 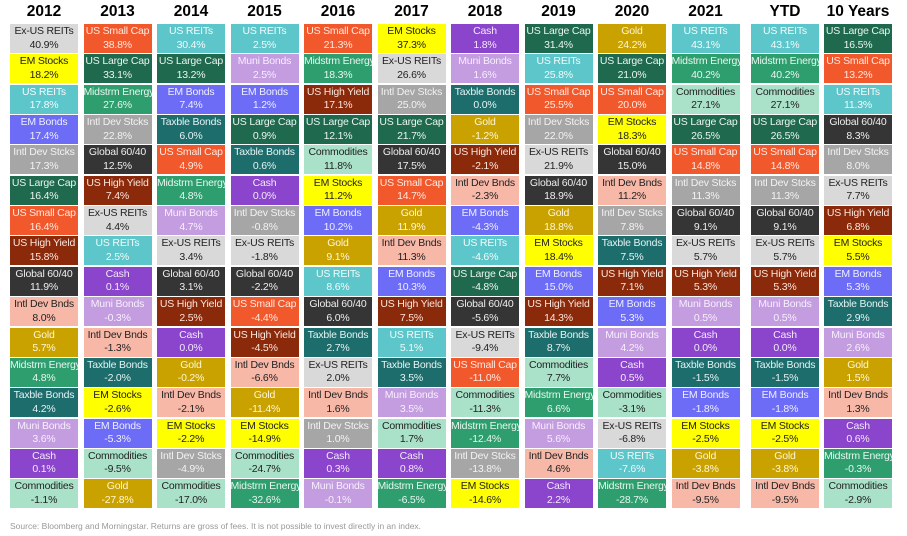 I want to click on return-cell: EM Stocks 18.3%, so click(x=632, y=130).